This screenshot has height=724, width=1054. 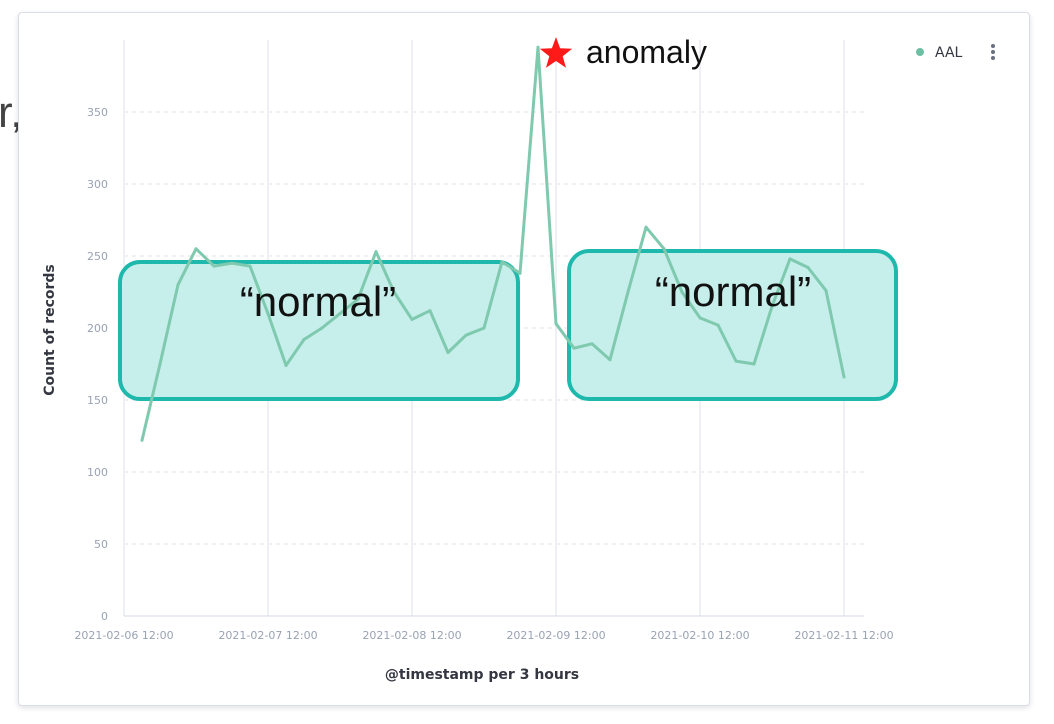 What do you see at coordinates (97, 328) in the screenshot?
I see `y-tick-label: 200` at bounding box center [97, 328].